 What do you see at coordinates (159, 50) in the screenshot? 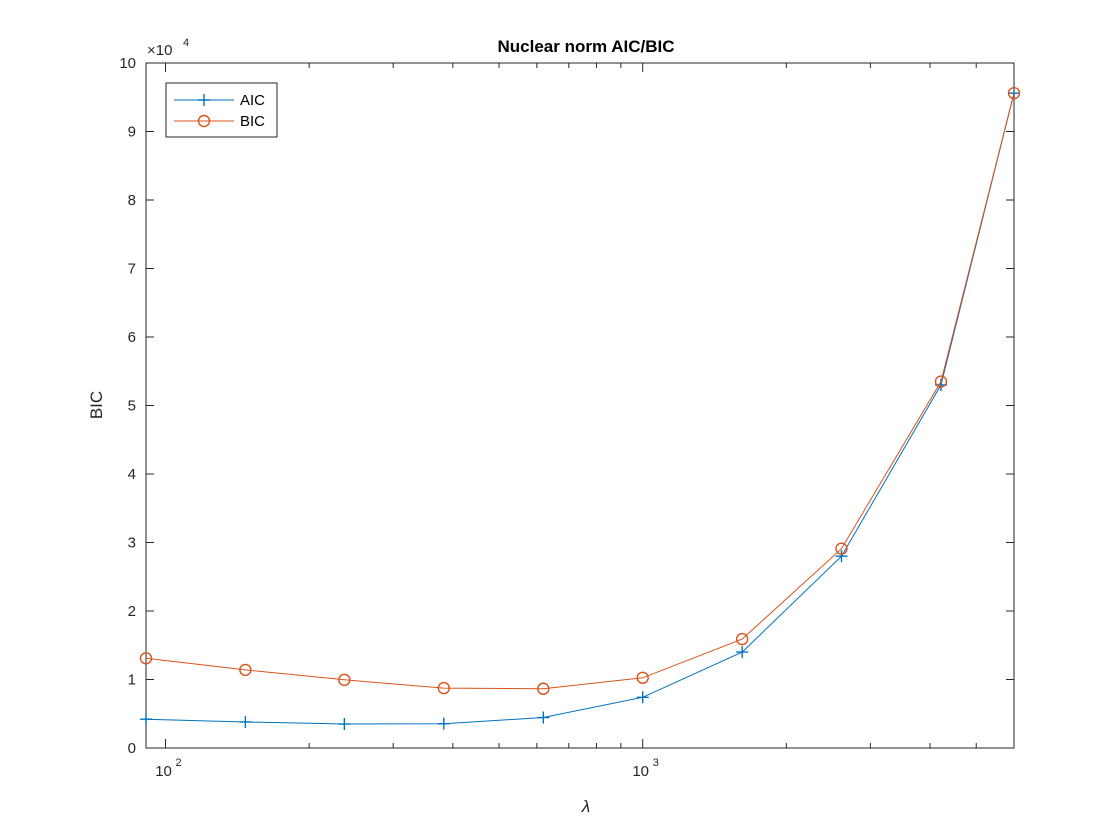
I see `y-exponent-base: ×10` at bounding box center [159, 50].